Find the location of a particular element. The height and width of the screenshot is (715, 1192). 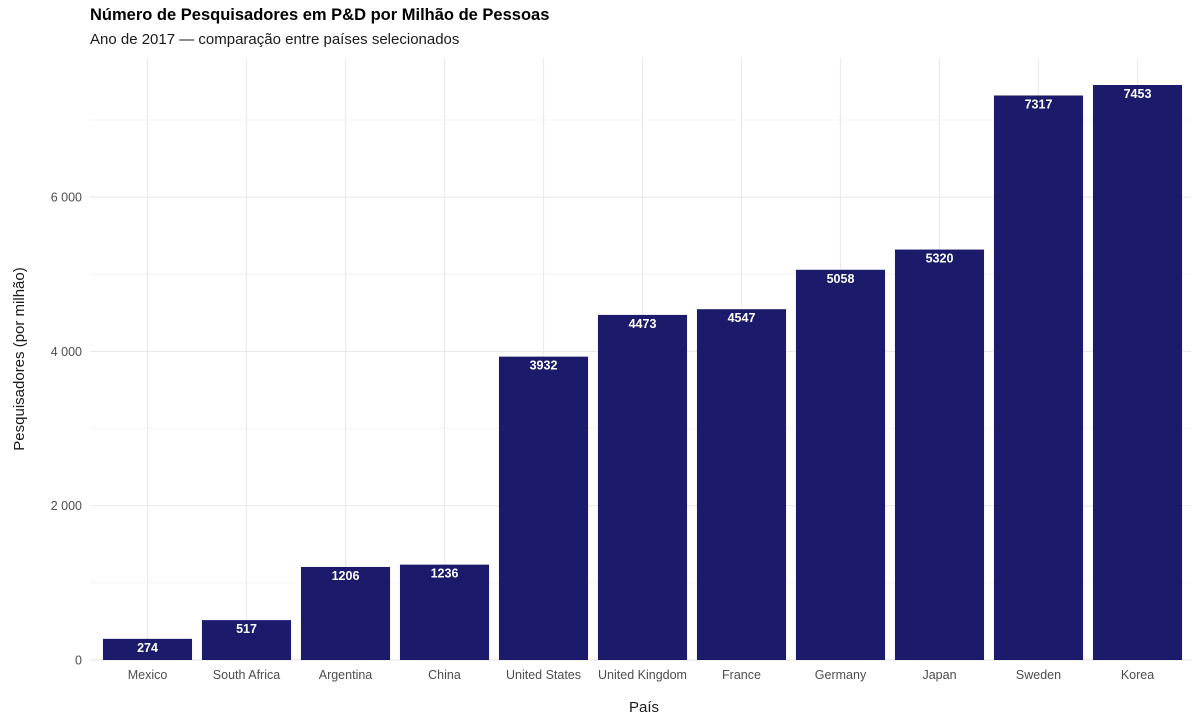

bar-france is located at coordinates (741, 484).